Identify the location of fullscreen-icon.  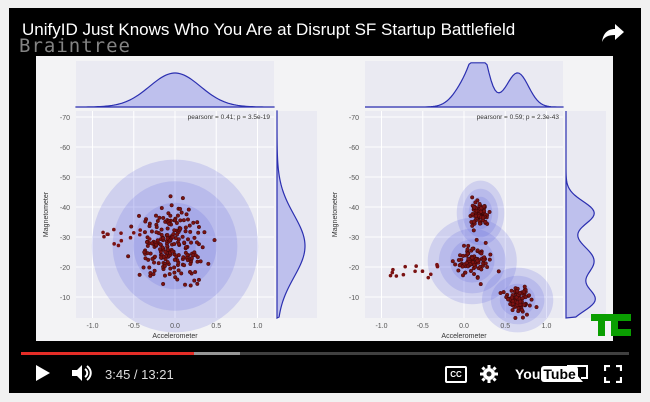
(613, 374).